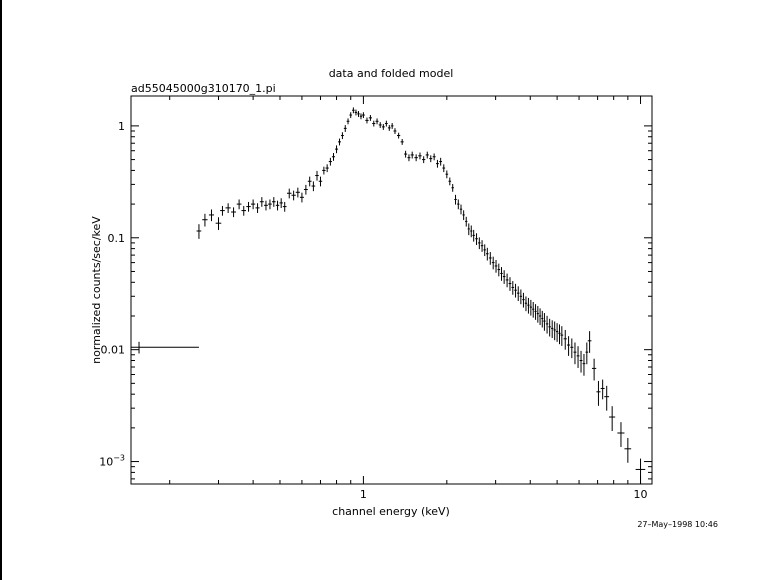  What do you see at coordinates (121, 126) in the screenshot?
I see `y-tick-label: 1` at bounding box center [121, 126].